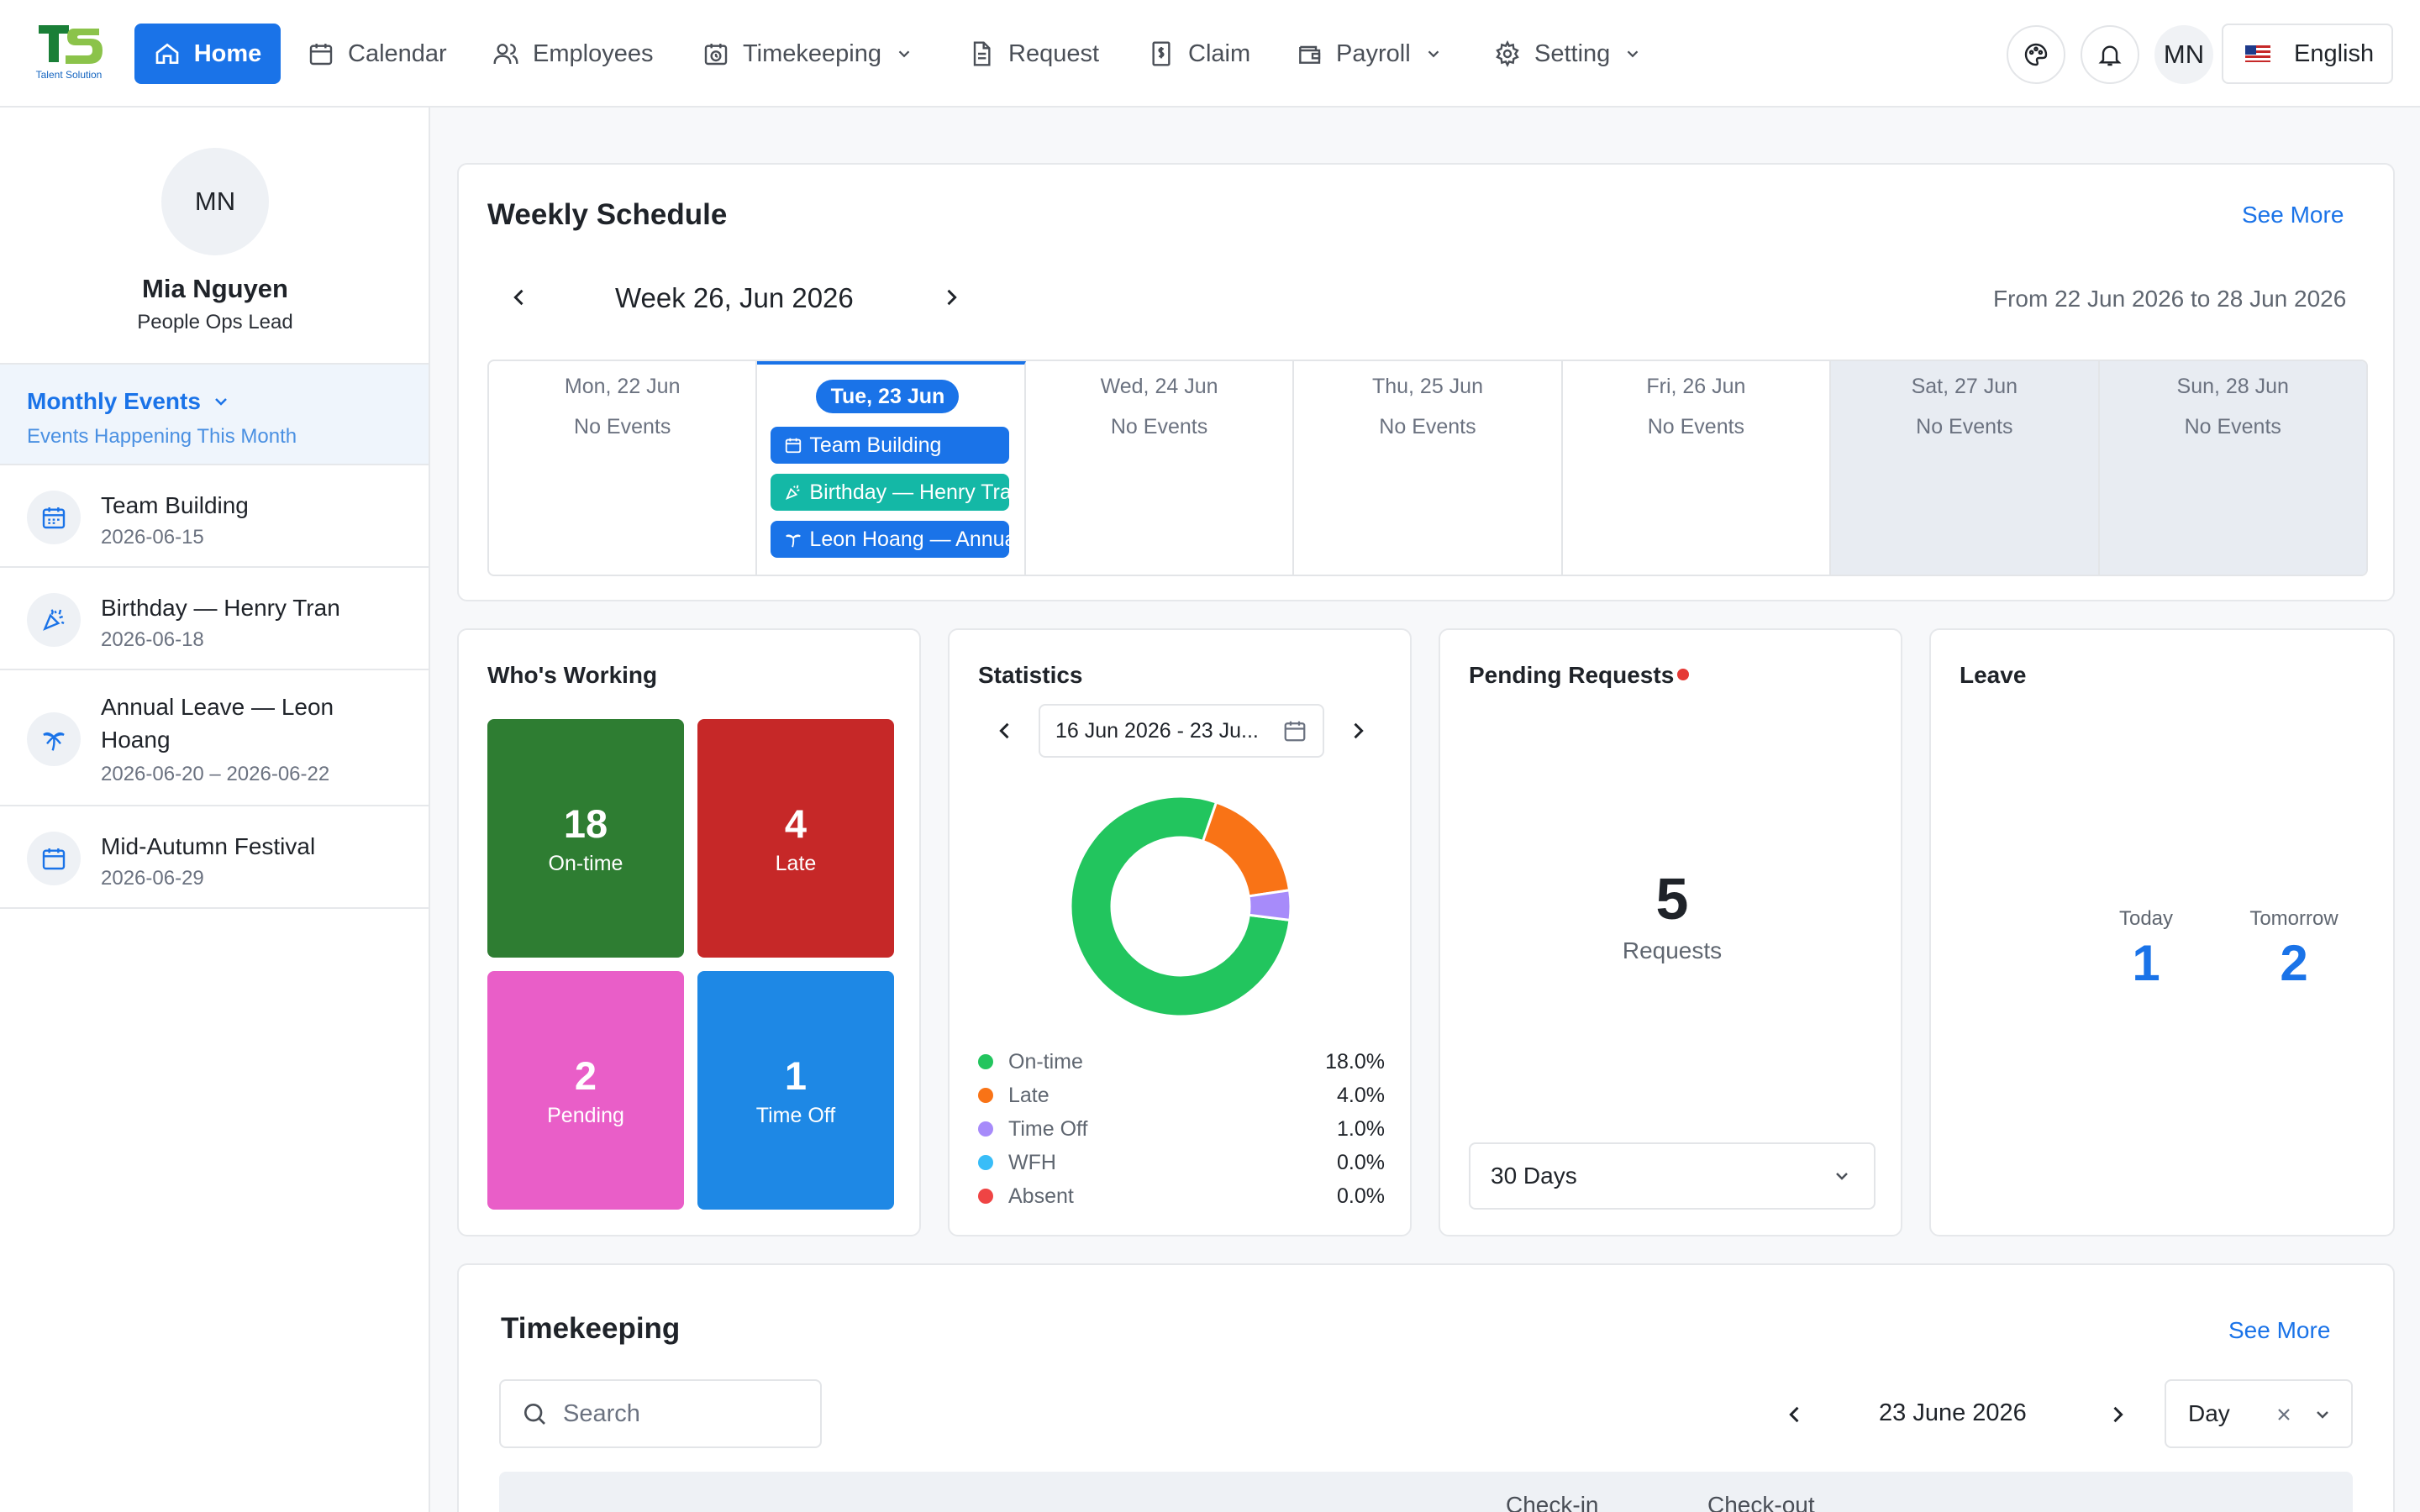 Image resolution: width=2420 pixels, height=1512 pixels. What do you see at coordinates (951, 297) in the screenshot?
I see `next-week-button` at bounding box center [951, 297].